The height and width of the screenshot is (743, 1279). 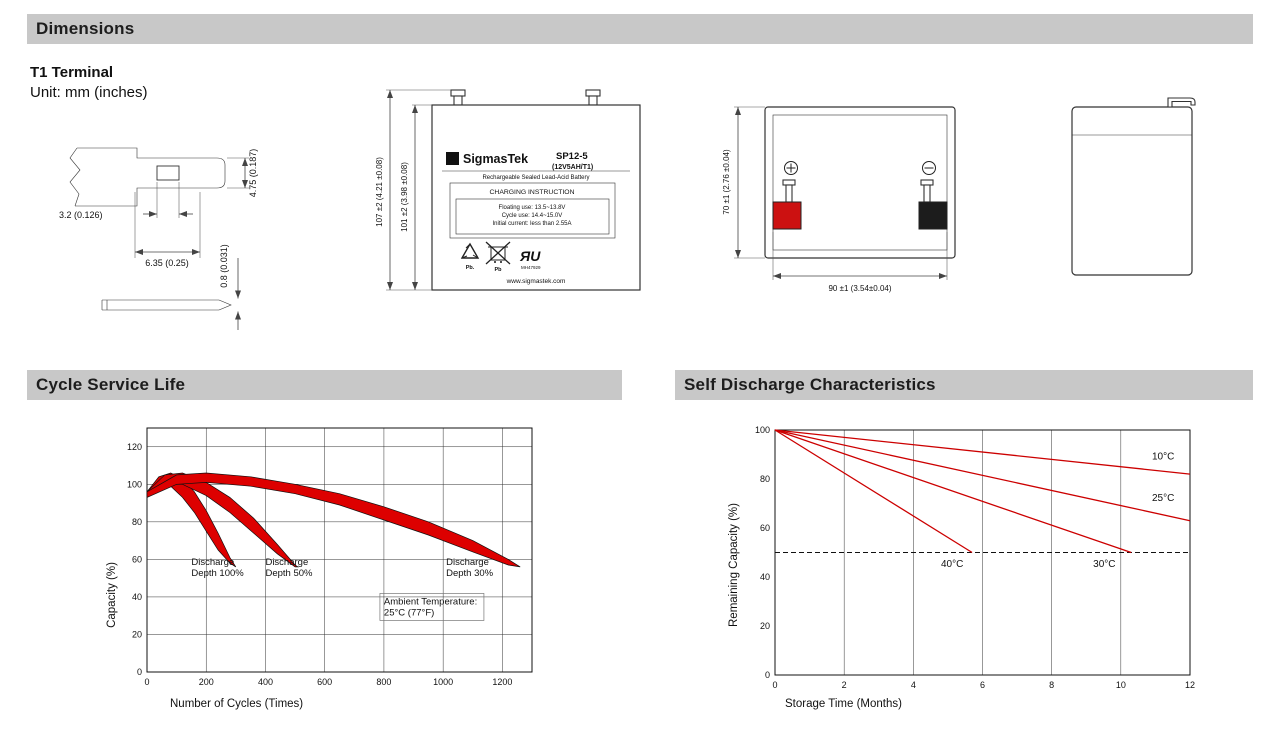 I want to click on front-terminal-left-icon, so click(x=458, y=97).